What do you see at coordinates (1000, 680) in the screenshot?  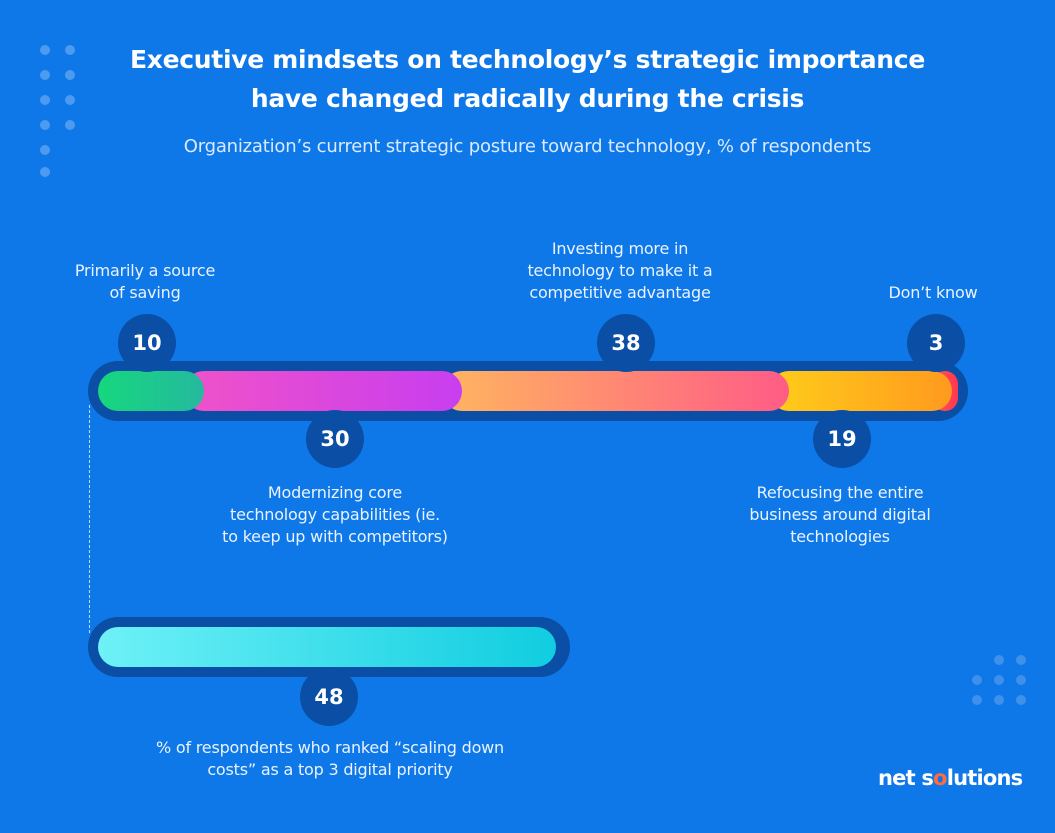 I see `decorative-dots-right` at bounding box center [1000, 680].